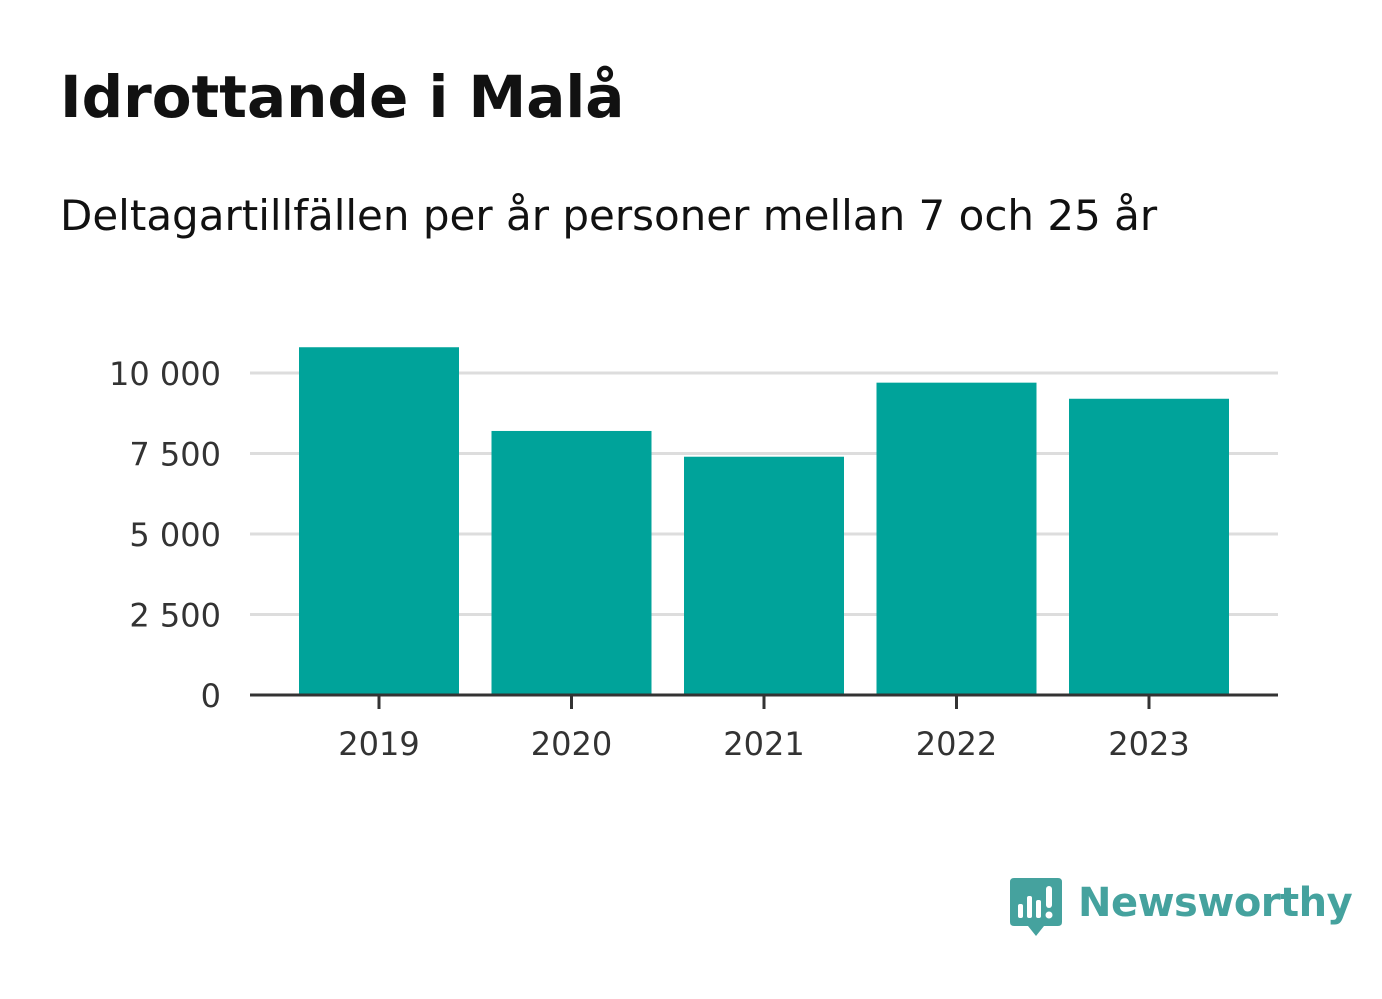 Image resolution: width=1382 pixels, height=999 pixels. What do you see at coordinates (175, 455) in the screenshot?
I see `y-tick-label: 7 500` at bounding box center [175, 455].